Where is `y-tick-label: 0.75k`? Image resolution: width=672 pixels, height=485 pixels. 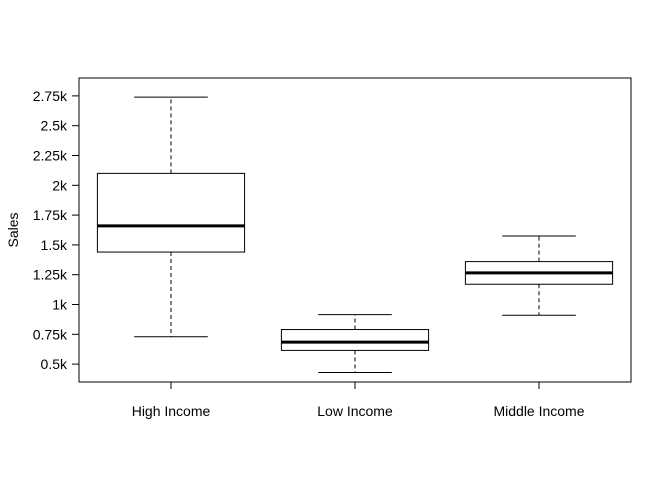 y-tick-label: 0.75k is located at coordinates (50, 334).